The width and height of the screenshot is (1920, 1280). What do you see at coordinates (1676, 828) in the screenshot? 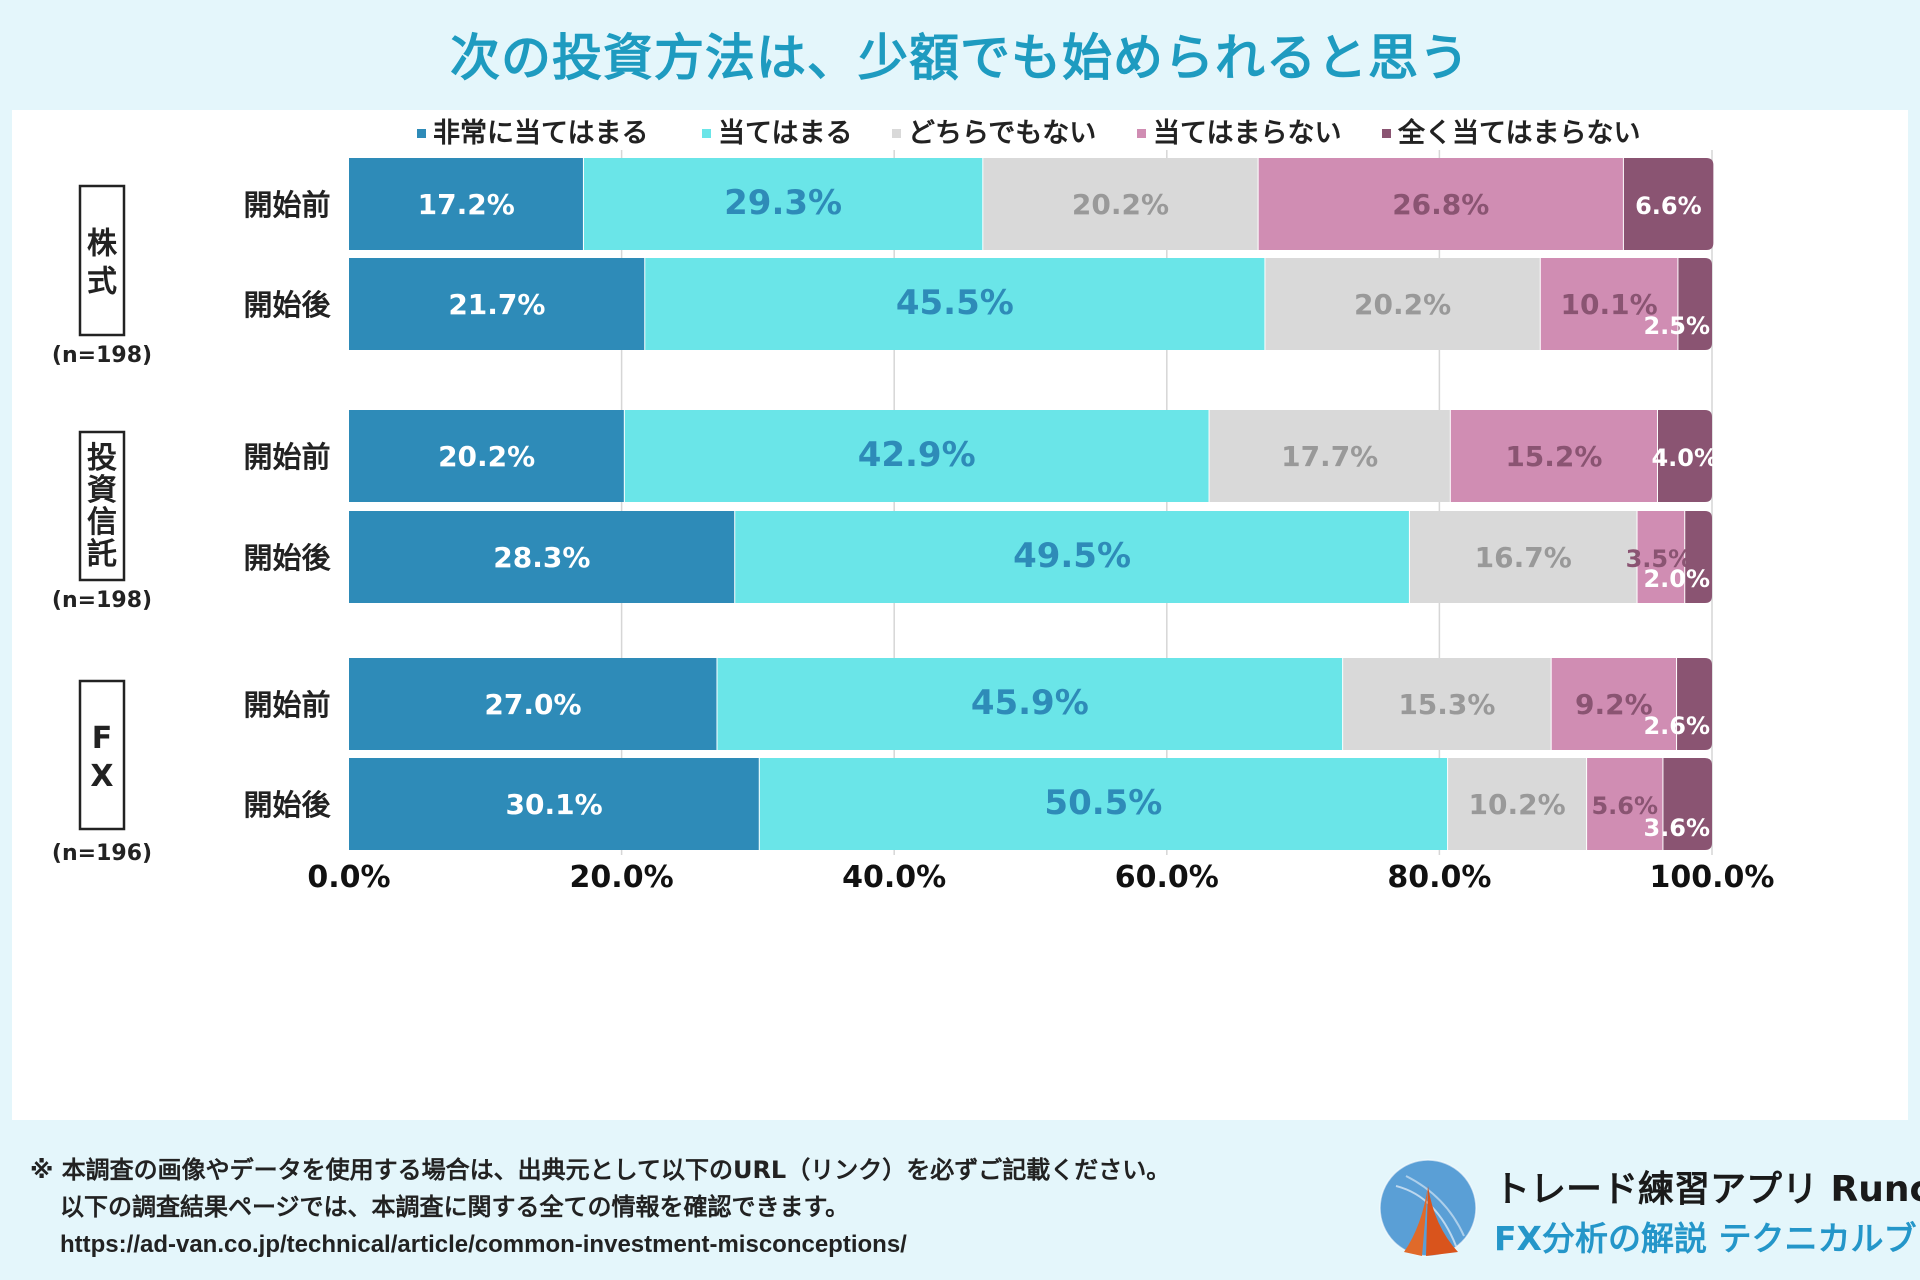
I see `data-label: 3.6%` at bounding box center [1676, 828].